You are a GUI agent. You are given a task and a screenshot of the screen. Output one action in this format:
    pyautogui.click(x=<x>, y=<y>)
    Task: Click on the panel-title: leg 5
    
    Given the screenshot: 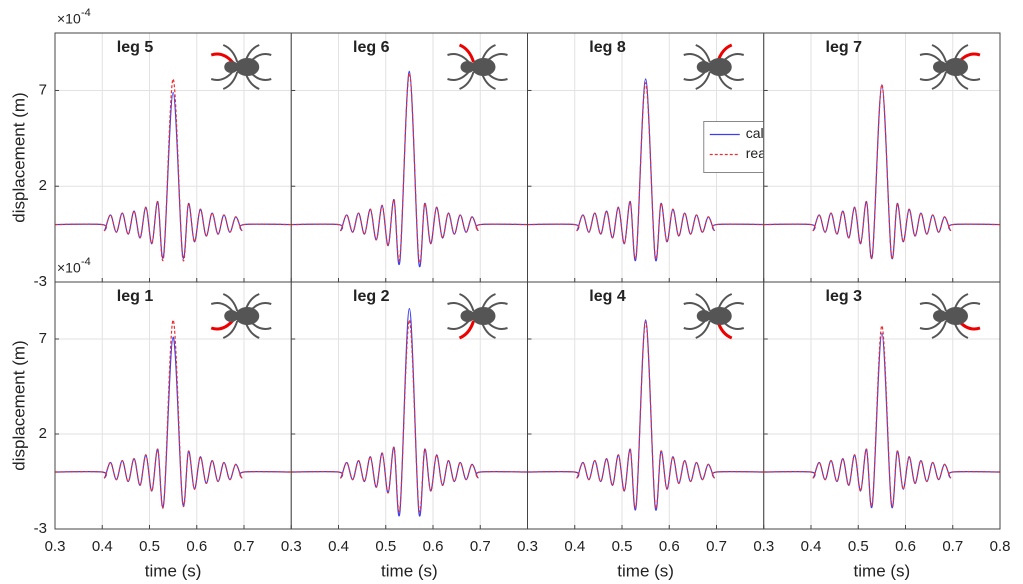 What is the action you would take?
    pyautogui.click(x=135, y=47)
    